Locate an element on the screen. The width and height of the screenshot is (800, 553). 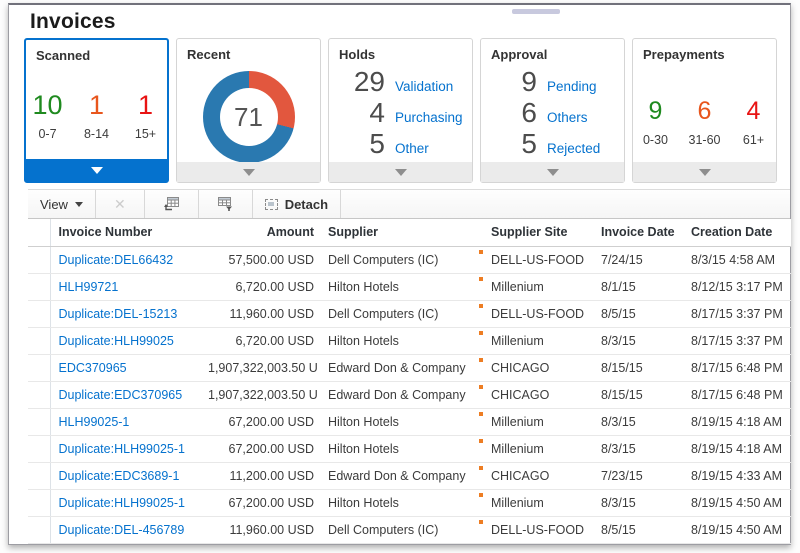
invoice-date-cell: 8/5/15 is located at coordinates (640, 314).